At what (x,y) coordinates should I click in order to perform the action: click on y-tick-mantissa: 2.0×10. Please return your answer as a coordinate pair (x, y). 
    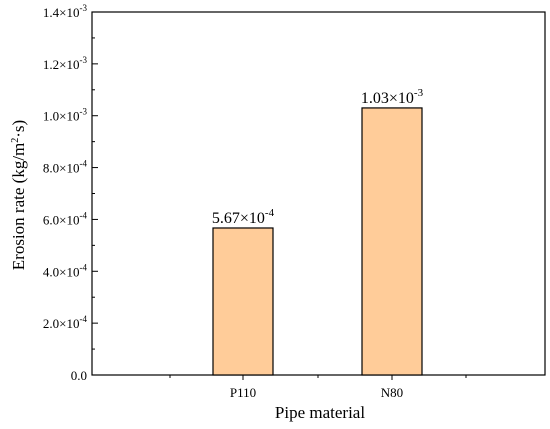
    Looking at the image, I should click on (61, 323).